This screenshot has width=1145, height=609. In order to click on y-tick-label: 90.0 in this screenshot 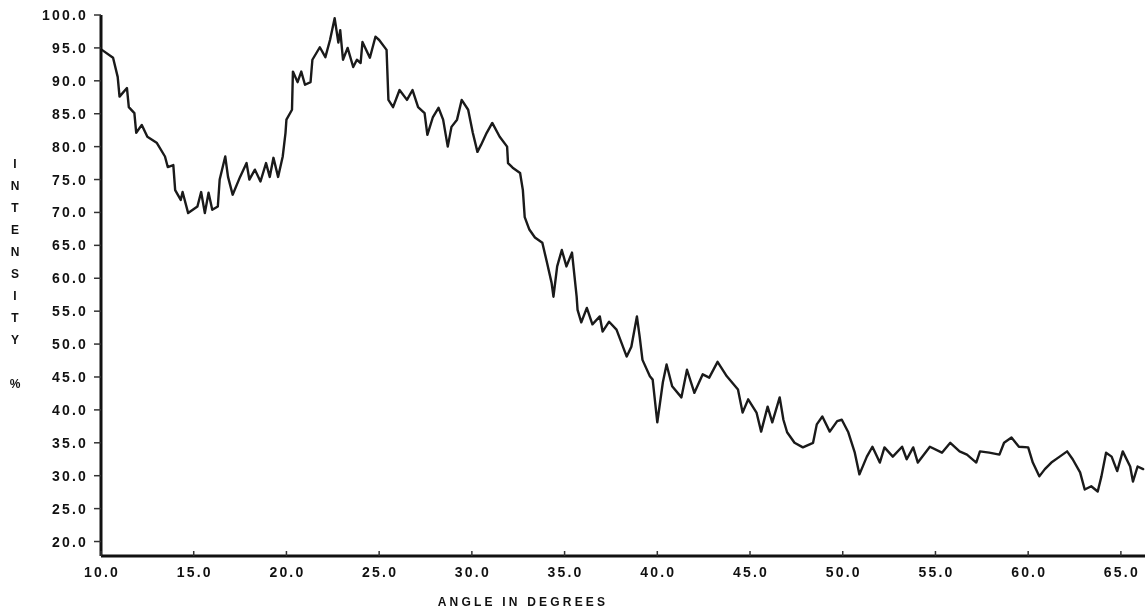, I will do `click(69, 80)`.